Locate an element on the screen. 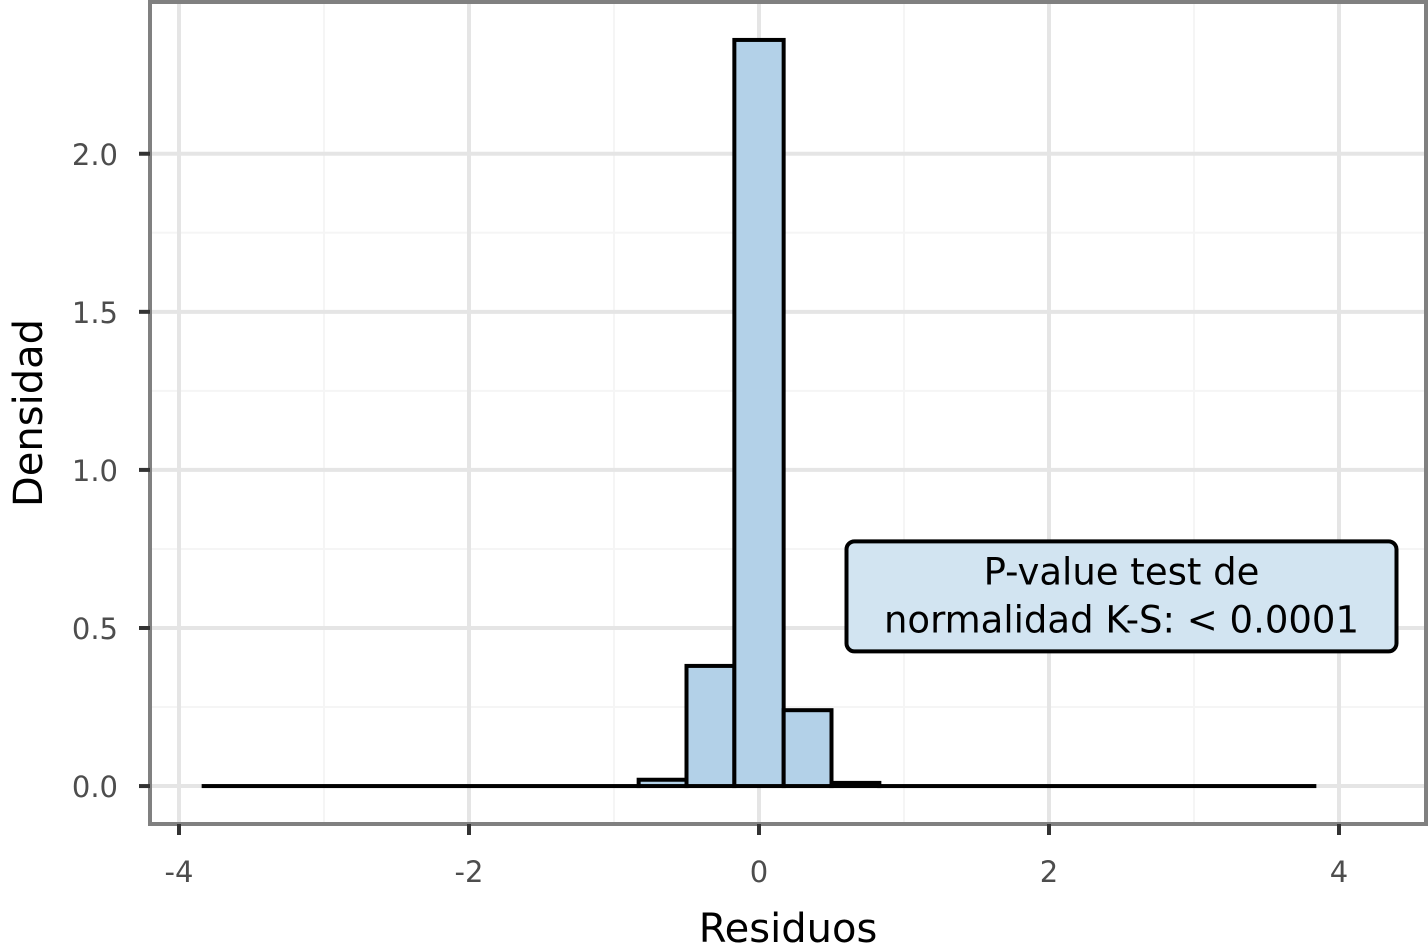  annotation-background is located at coordinates (1121, 596).